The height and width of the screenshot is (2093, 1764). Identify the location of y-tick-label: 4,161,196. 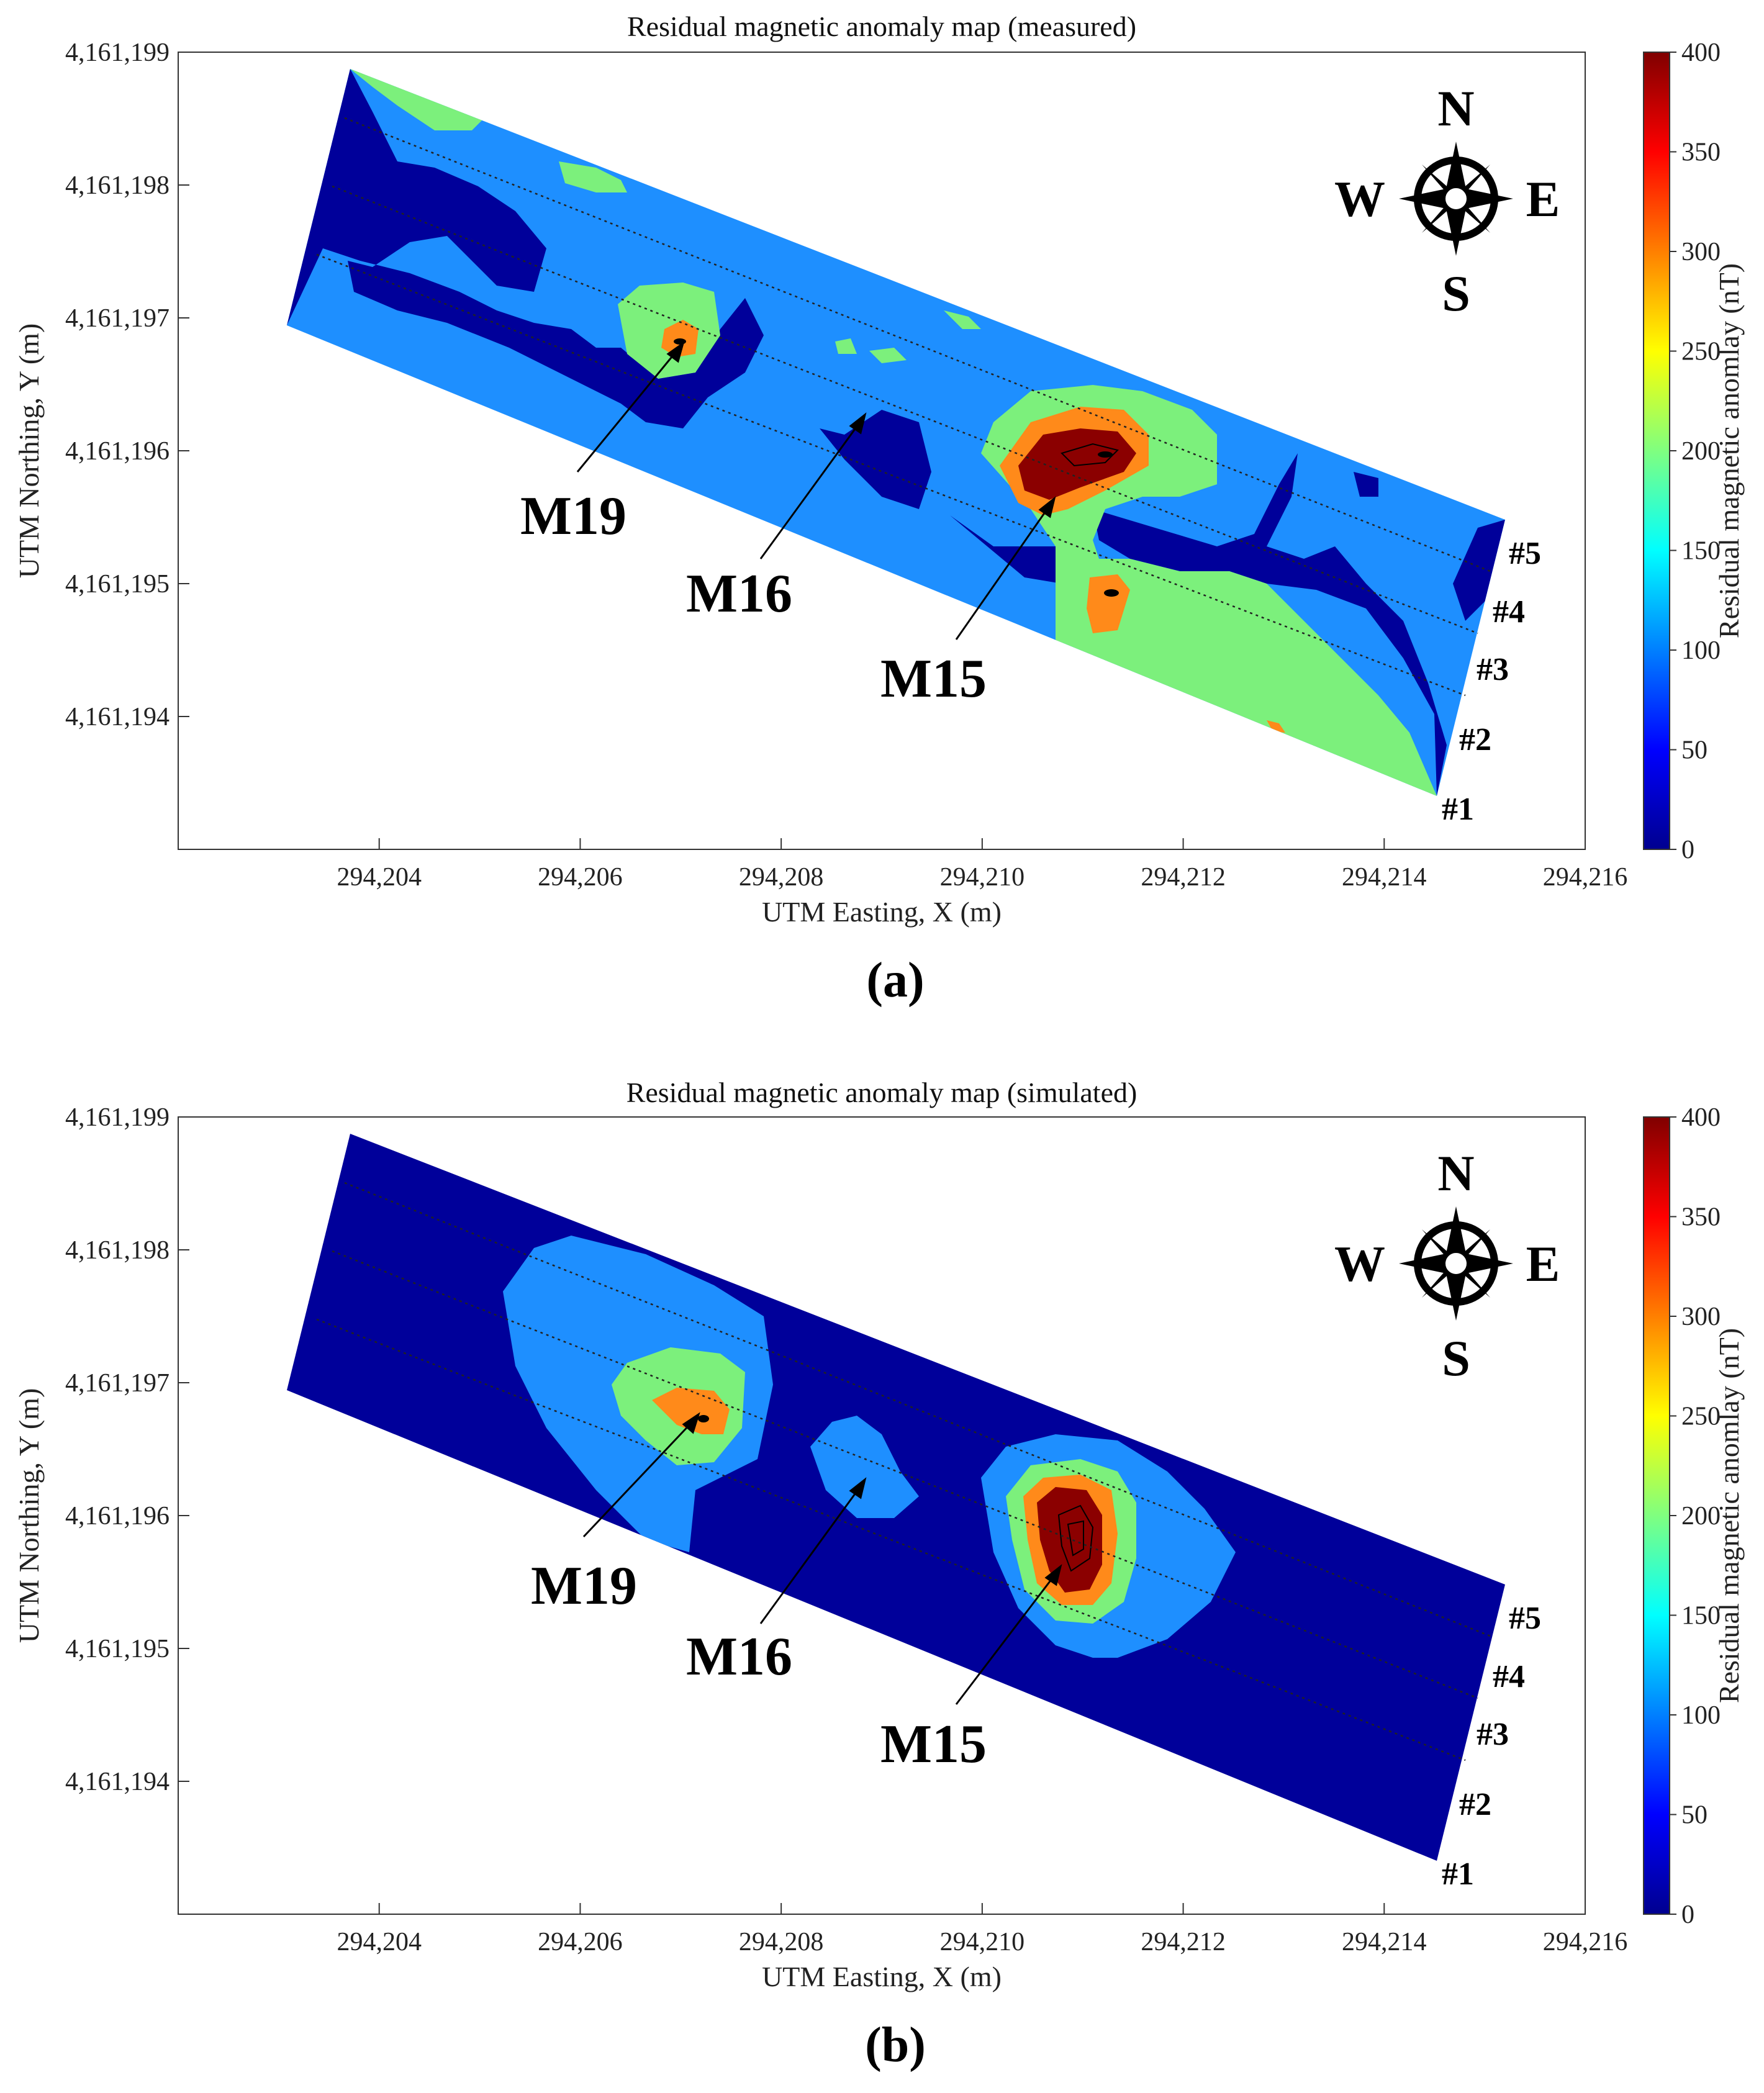
(117, 1516).